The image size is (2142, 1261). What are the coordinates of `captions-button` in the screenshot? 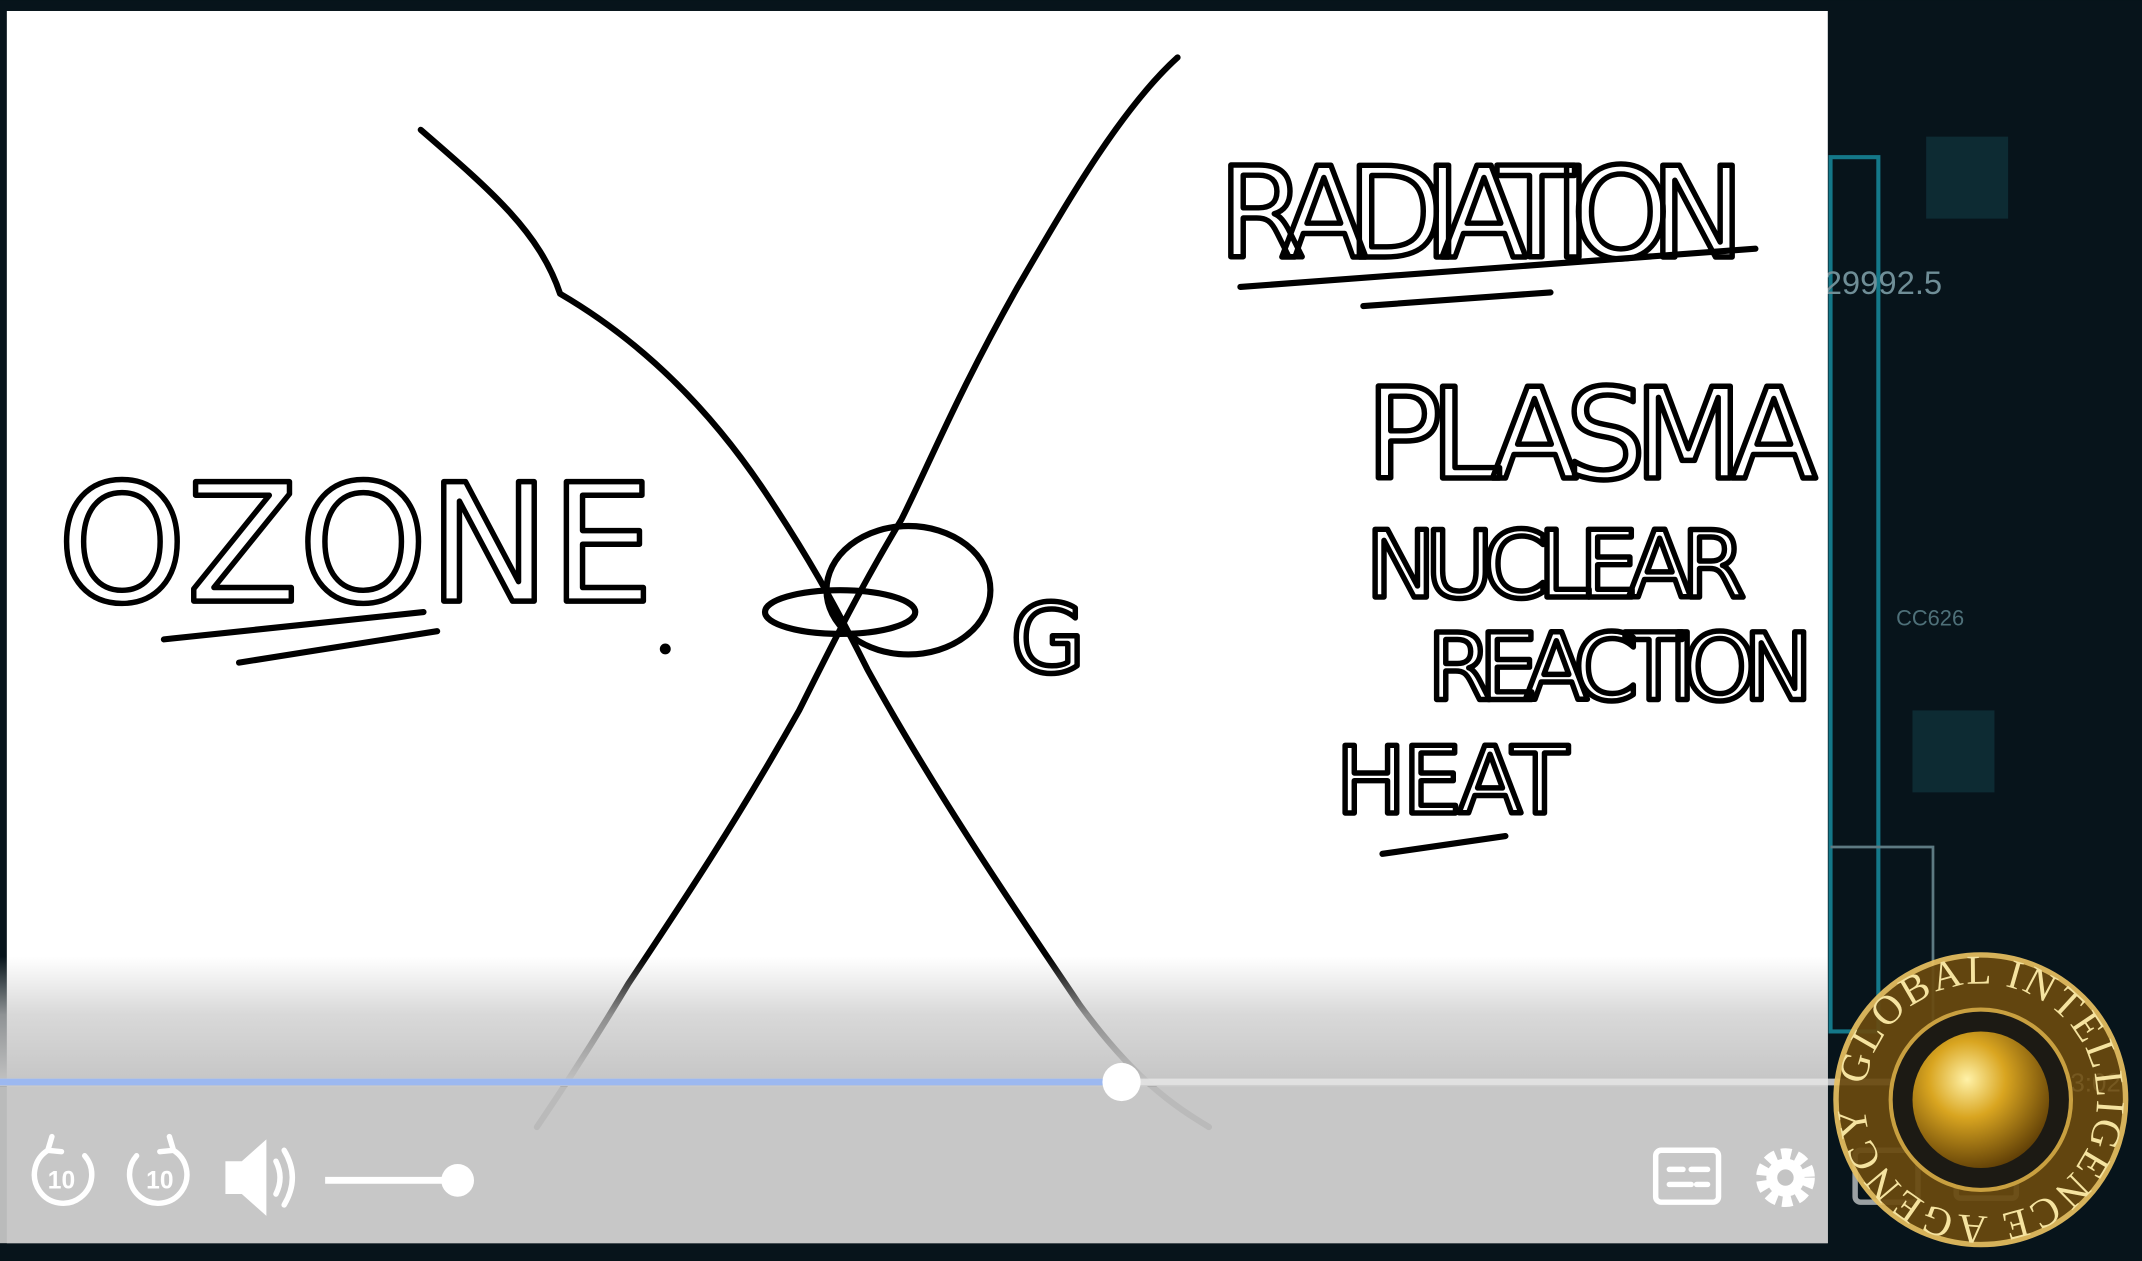 It's located at (1687, 1176).